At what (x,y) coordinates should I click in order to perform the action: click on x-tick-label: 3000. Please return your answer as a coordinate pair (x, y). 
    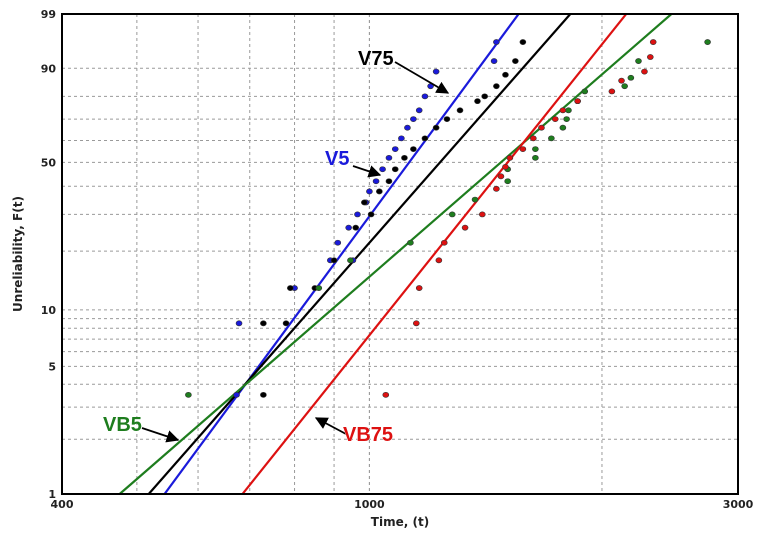
    Looking at the image, I should click on (738, 504).